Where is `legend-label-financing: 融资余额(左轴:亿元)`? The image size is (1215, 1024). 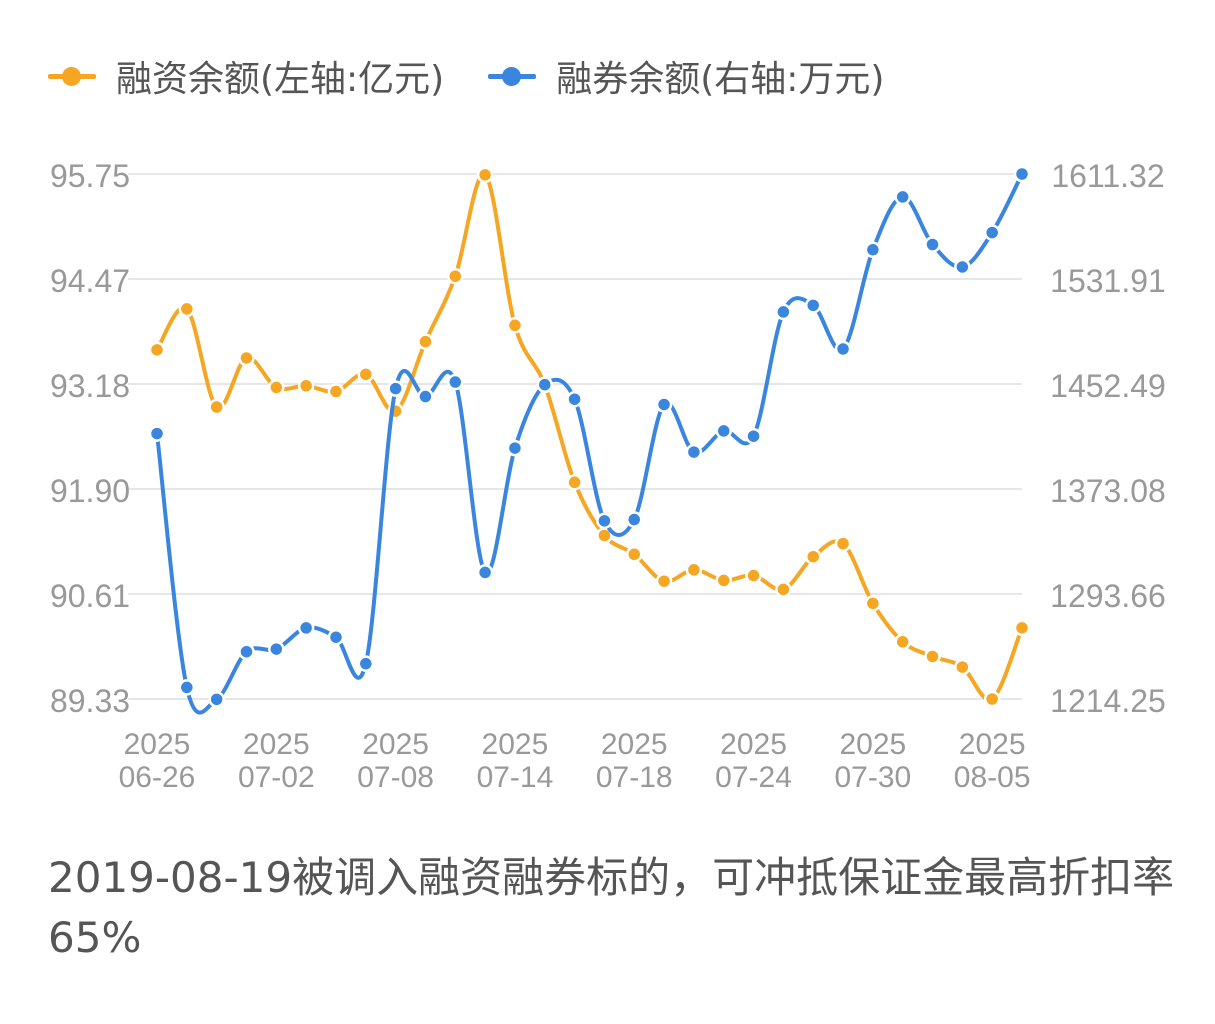 legend-label-financing: 融资余额(左轴:亿元) is located at coordinates (280, 79).